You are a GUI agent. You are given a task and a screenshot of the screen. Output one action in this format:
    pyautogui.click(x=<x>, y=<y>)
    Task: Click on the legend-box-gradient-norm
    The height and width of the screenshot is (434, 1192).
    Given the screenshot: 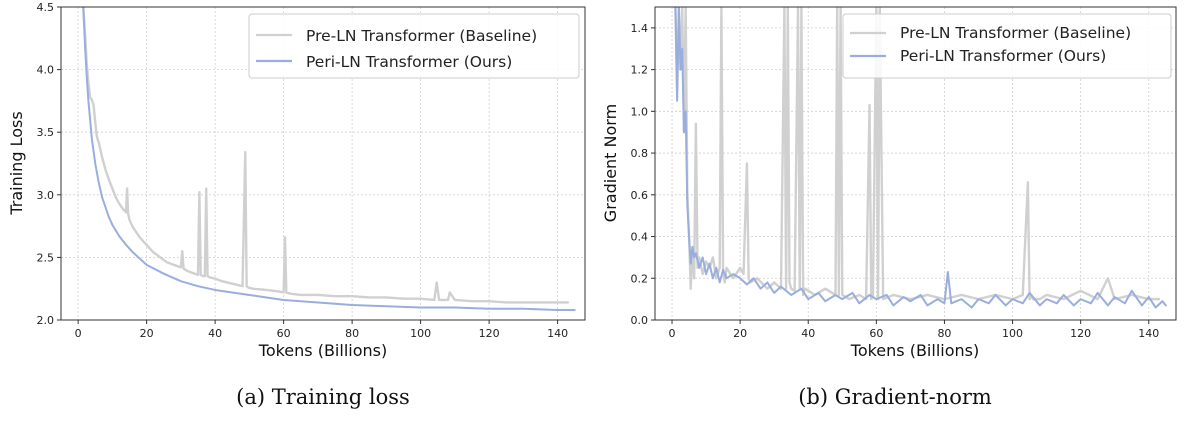 What is the action you would take?
    pyautogui.click(x=1007, y=46)
    